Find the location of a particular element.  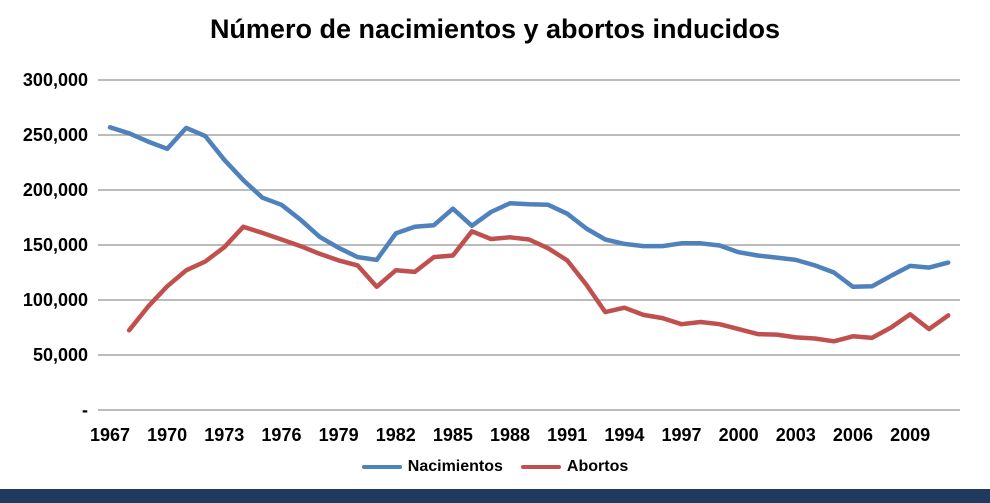

chart-legend: Nacimientos Abortos is located at coordinates (495, 467).